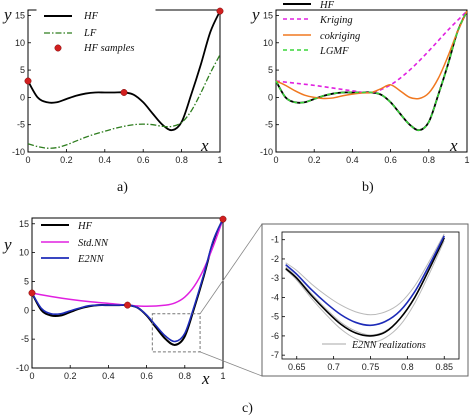 The width and height of the screenshot is (474, 418). I want to click on panel-c-ylabel: y, so click(7, 244).